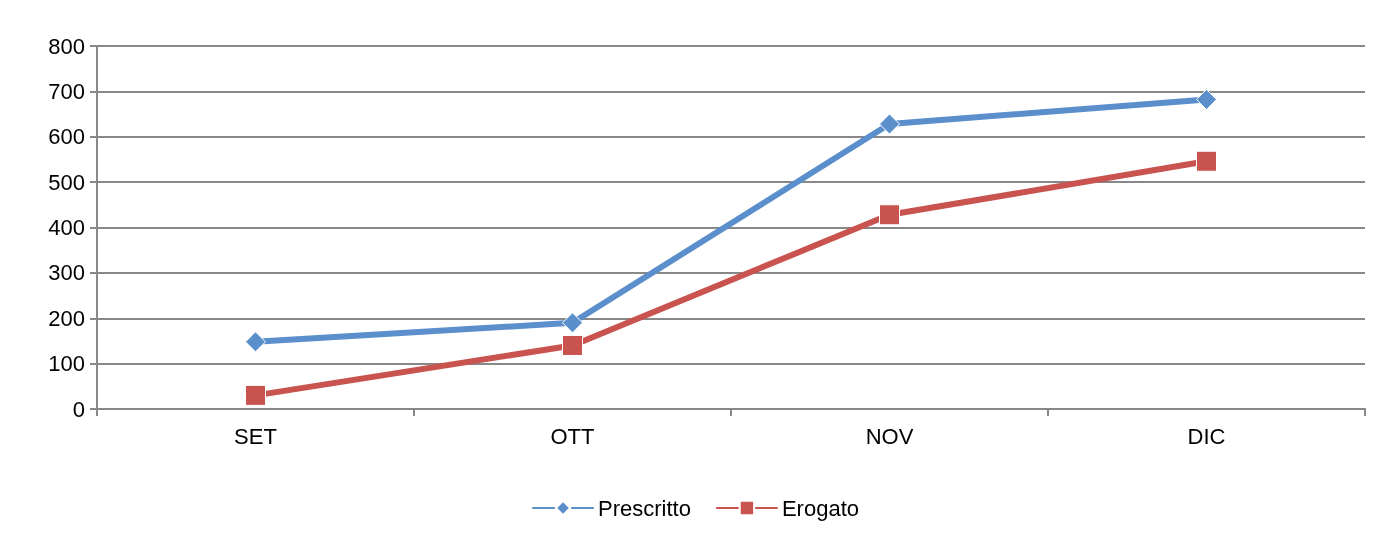 The image size is (1391, 544). Describe the element at coordinates (644, 508) in the screenshot. I see `legend-label: Prescritto` at that location.